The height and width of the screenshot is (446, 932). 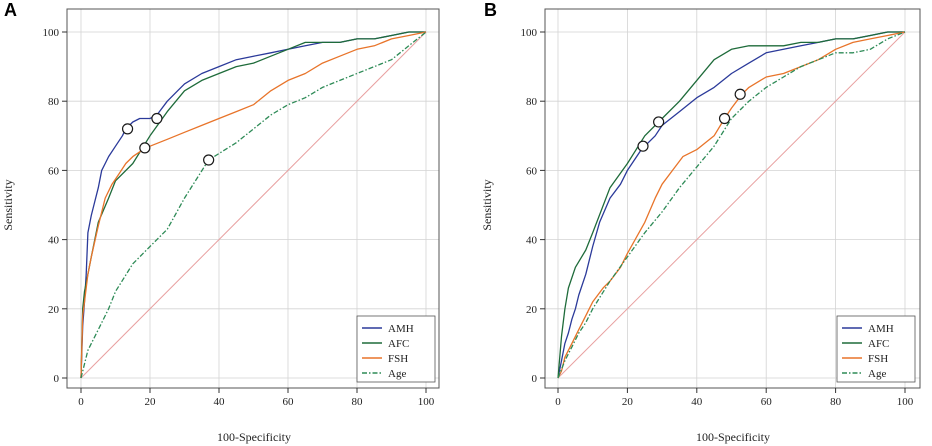 What do you see at coordinates (10, 10) in the screenshot?
I see `panel-label: A` at bounding box center [10, 10].